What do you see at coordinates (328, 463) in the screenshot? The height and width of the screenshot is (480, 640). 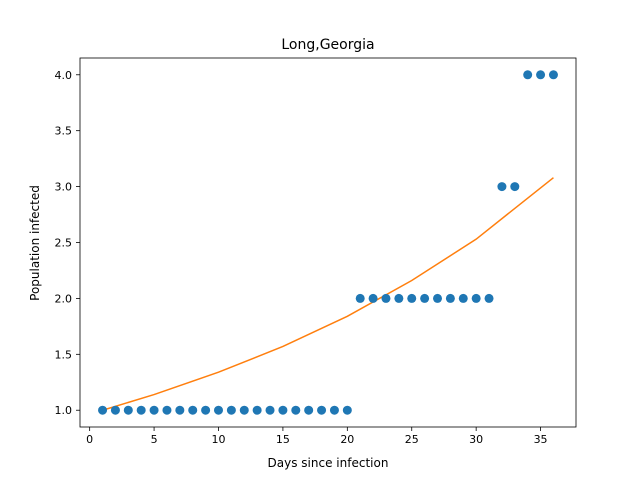 I see `x-axis-label: Days since infection` at bounding box center [328, 463].